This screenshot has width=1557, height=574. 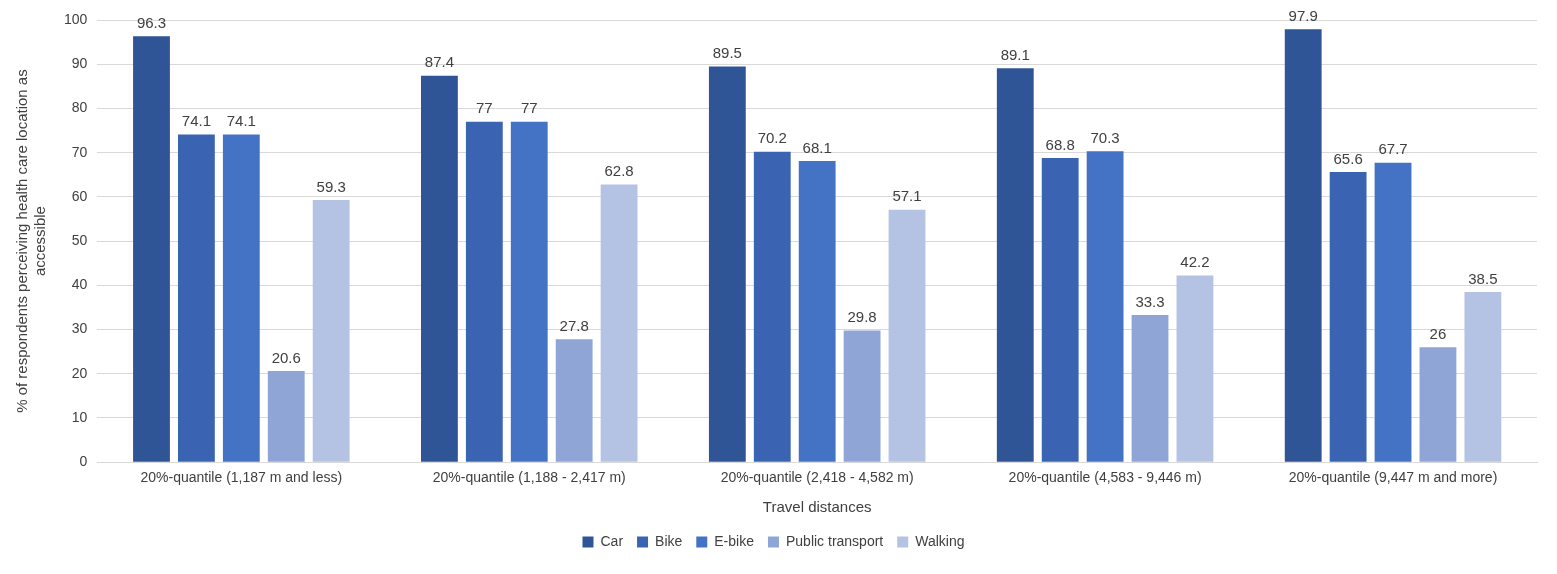 I want to click on y-tick-label: 70, so click(x=79, y=151).